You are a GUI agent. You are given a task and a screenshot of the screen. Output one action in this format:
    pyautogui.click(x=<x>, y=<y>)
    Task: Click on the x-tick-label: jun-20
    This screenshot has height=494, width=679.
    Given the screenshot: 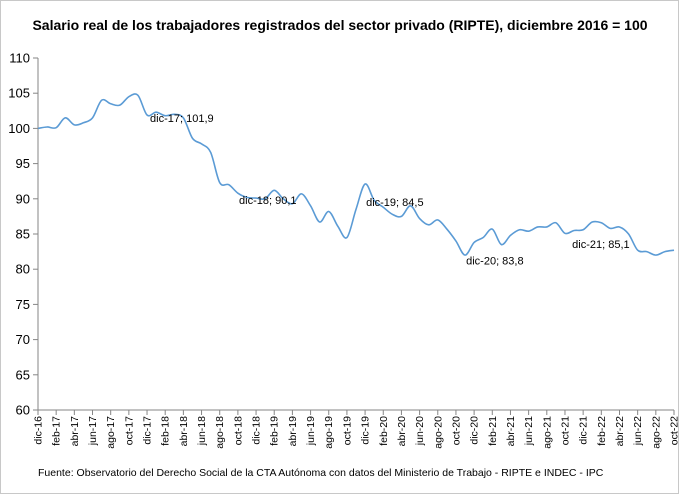 What is the action you would take?
    pyautogui.click(x=420, y=431)
    